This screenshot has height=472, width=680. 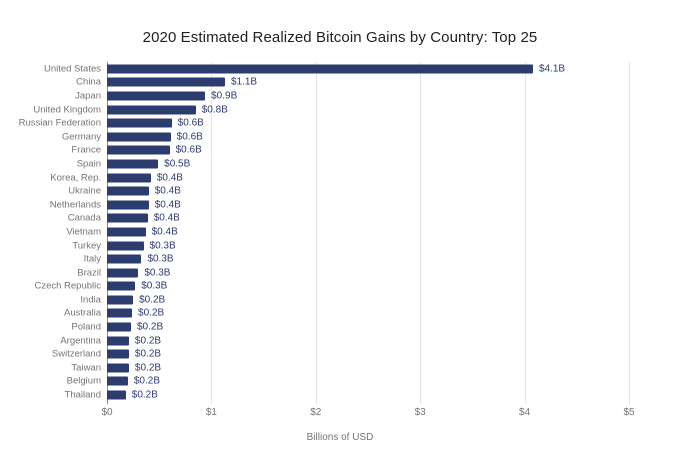 What do you see at coordinates (107, 412) in the screenshot?
I see `x-tick-label: $0` at bounding box center [107, 412].